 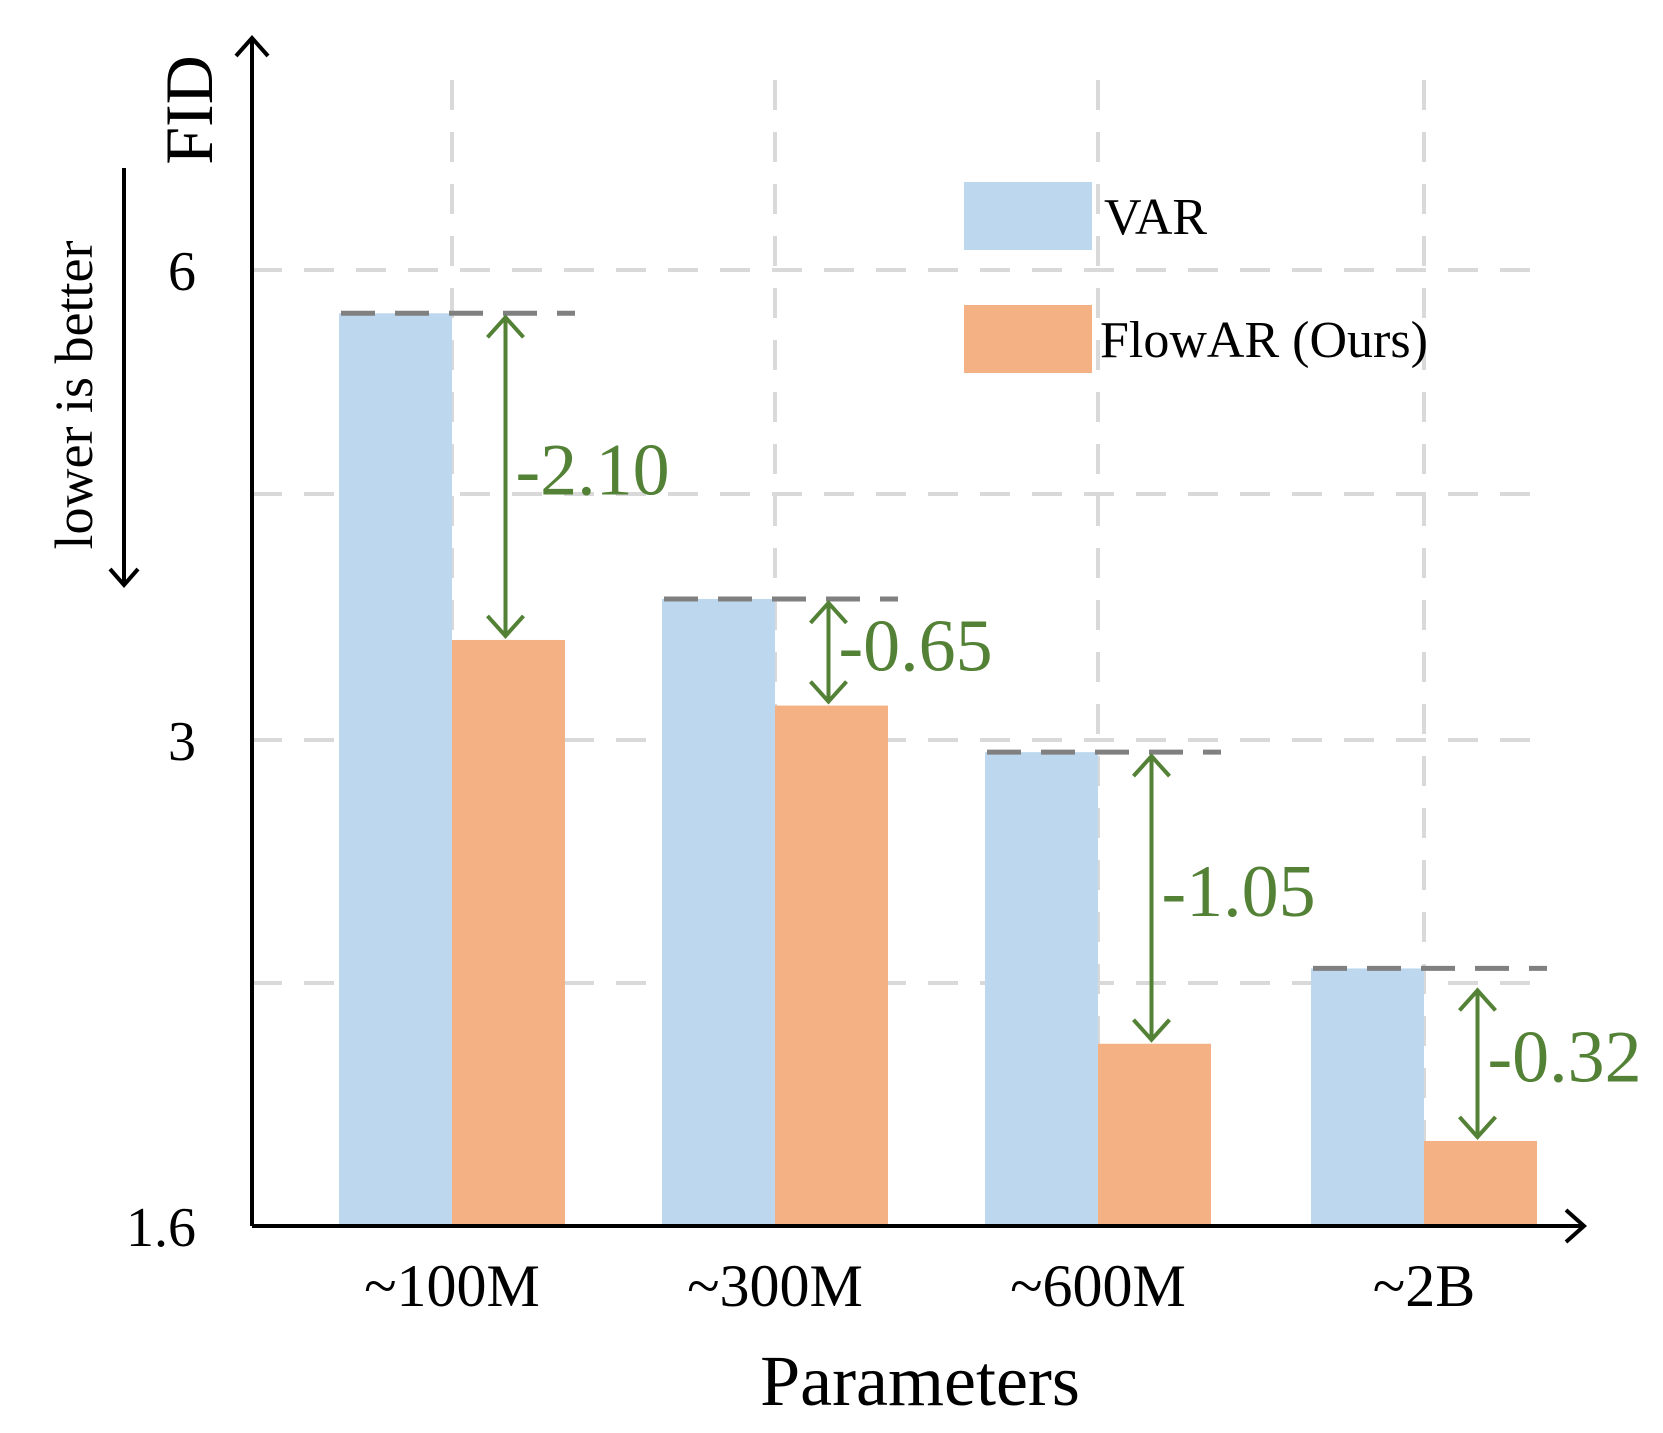 What do you see at coordinates (1565, 1058) in the screenshot?
I see `difference-label: -0.32` at bounding box center [1565, 1058].